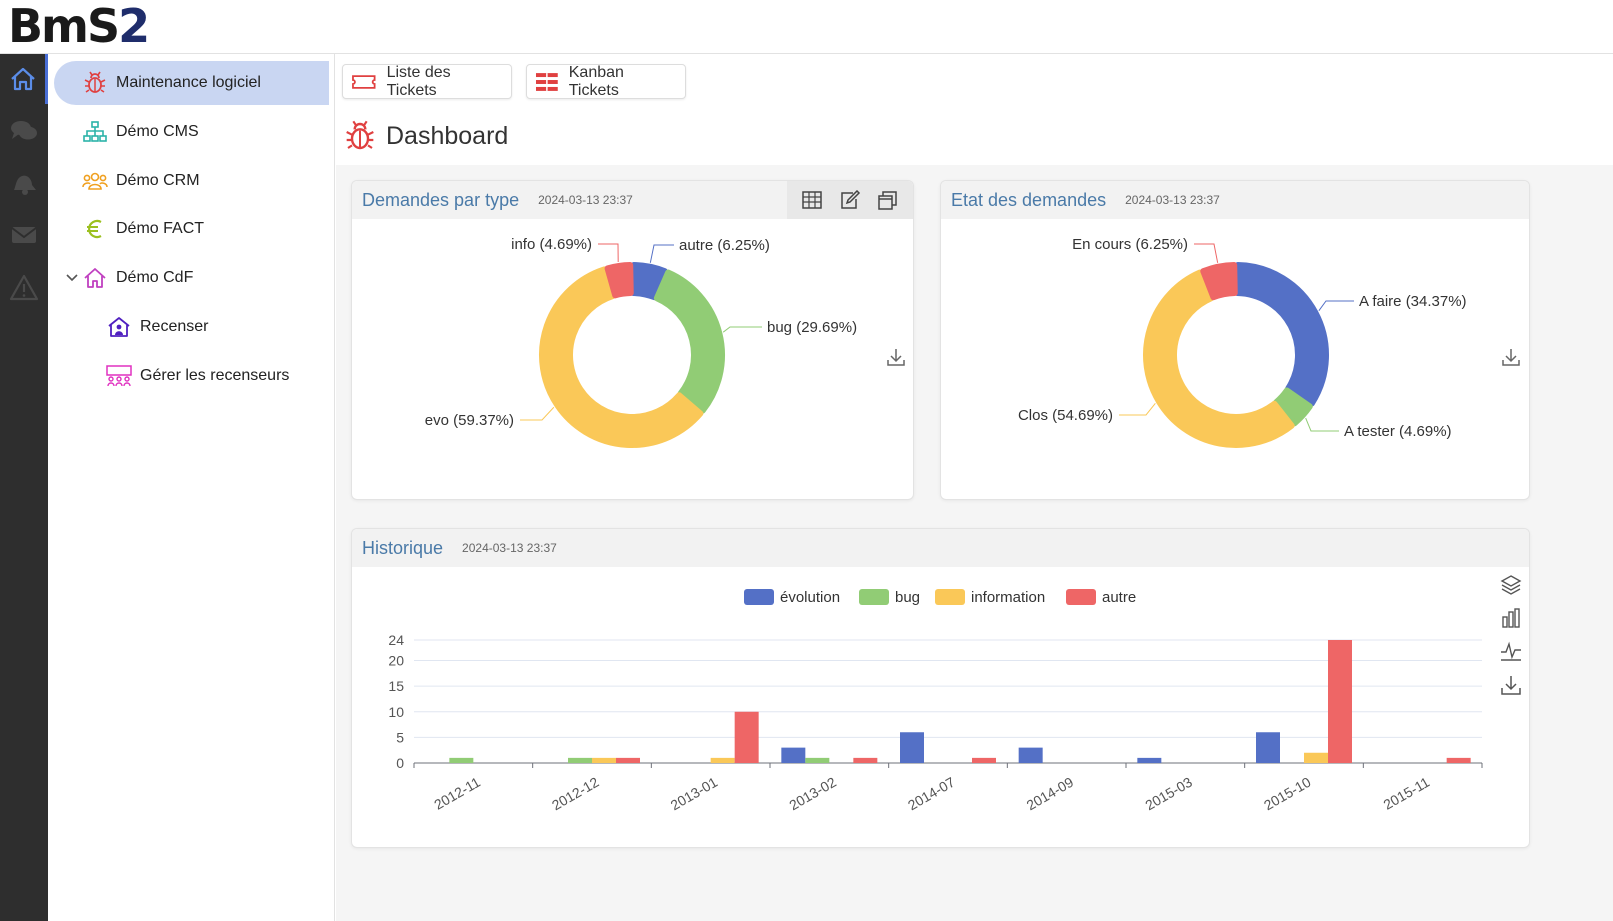 The width and height of the screenshot is (1613, 921). Describe the element at coordinates (119, 327) in the screenshot. I see `house-user-icon` at that location.